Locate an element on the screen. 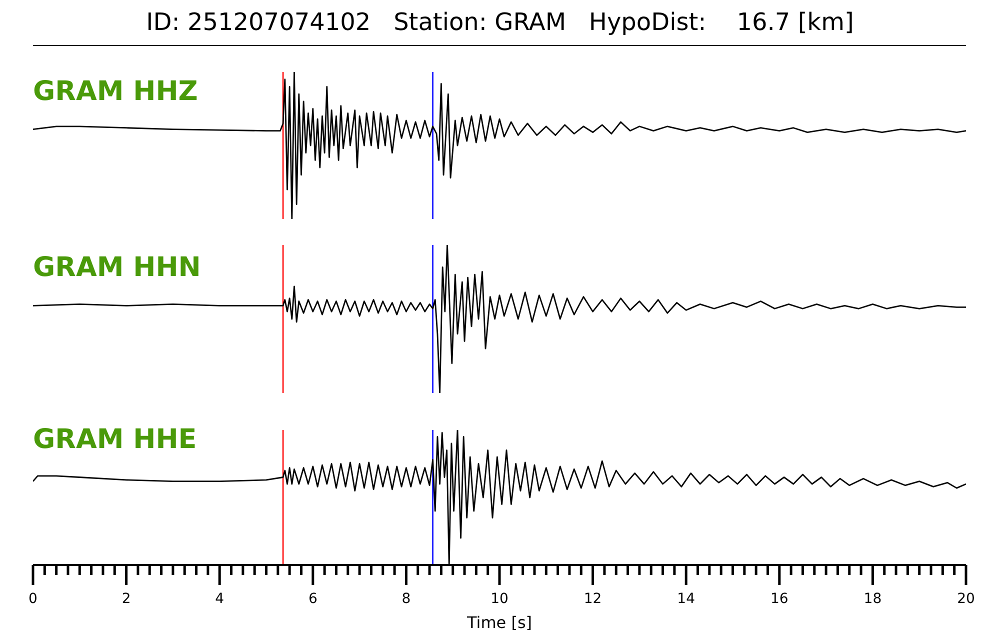 This screenshot has height=640, width=1000. x-tick-label: 4 is located at coordinates (219, 599).